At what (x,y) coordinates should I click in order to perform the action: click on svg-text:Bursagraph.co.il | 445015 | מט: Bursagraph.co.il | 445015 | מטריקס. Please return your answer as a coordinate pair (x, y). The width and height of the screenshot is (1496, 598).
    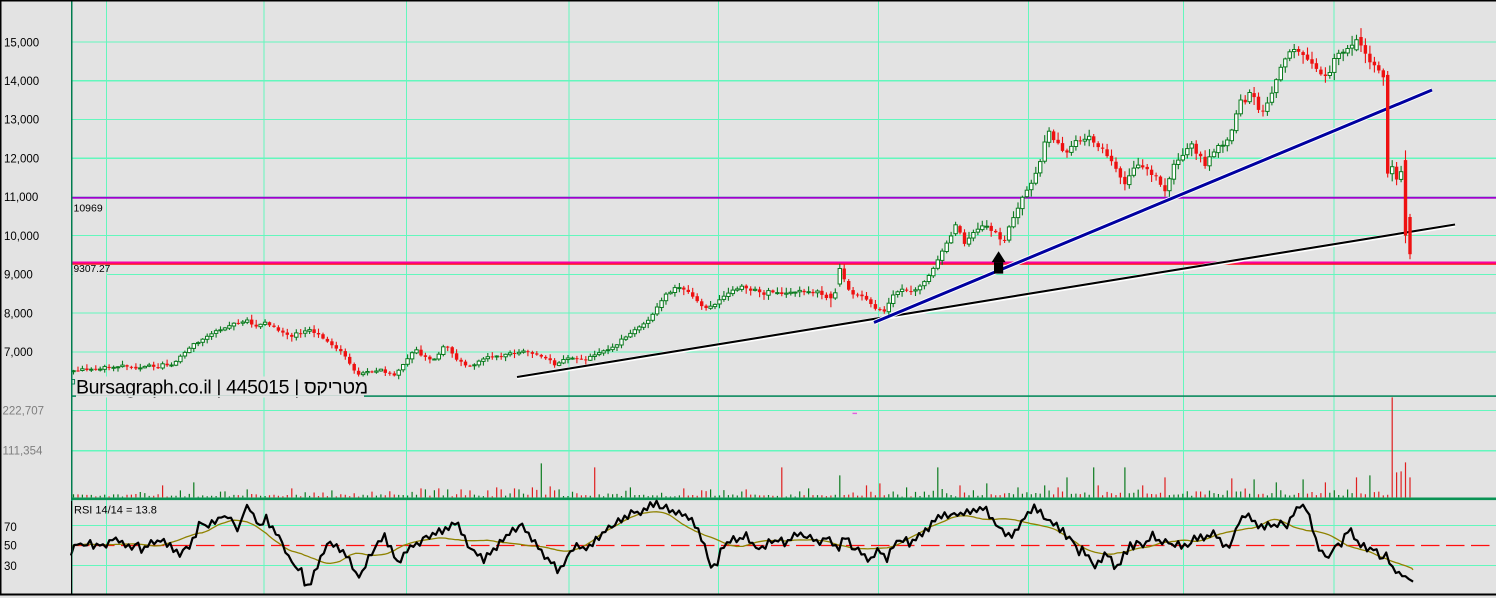
    Looking at the image, I should click on (222, 388).